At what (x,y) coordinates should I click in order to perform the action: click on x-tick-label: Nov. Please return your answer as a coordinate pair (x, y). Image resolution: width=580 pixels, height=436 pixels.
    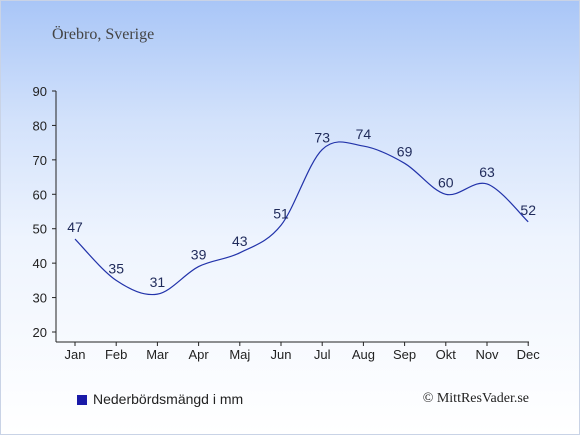
    Looking at the image, I should click on (487, 354).